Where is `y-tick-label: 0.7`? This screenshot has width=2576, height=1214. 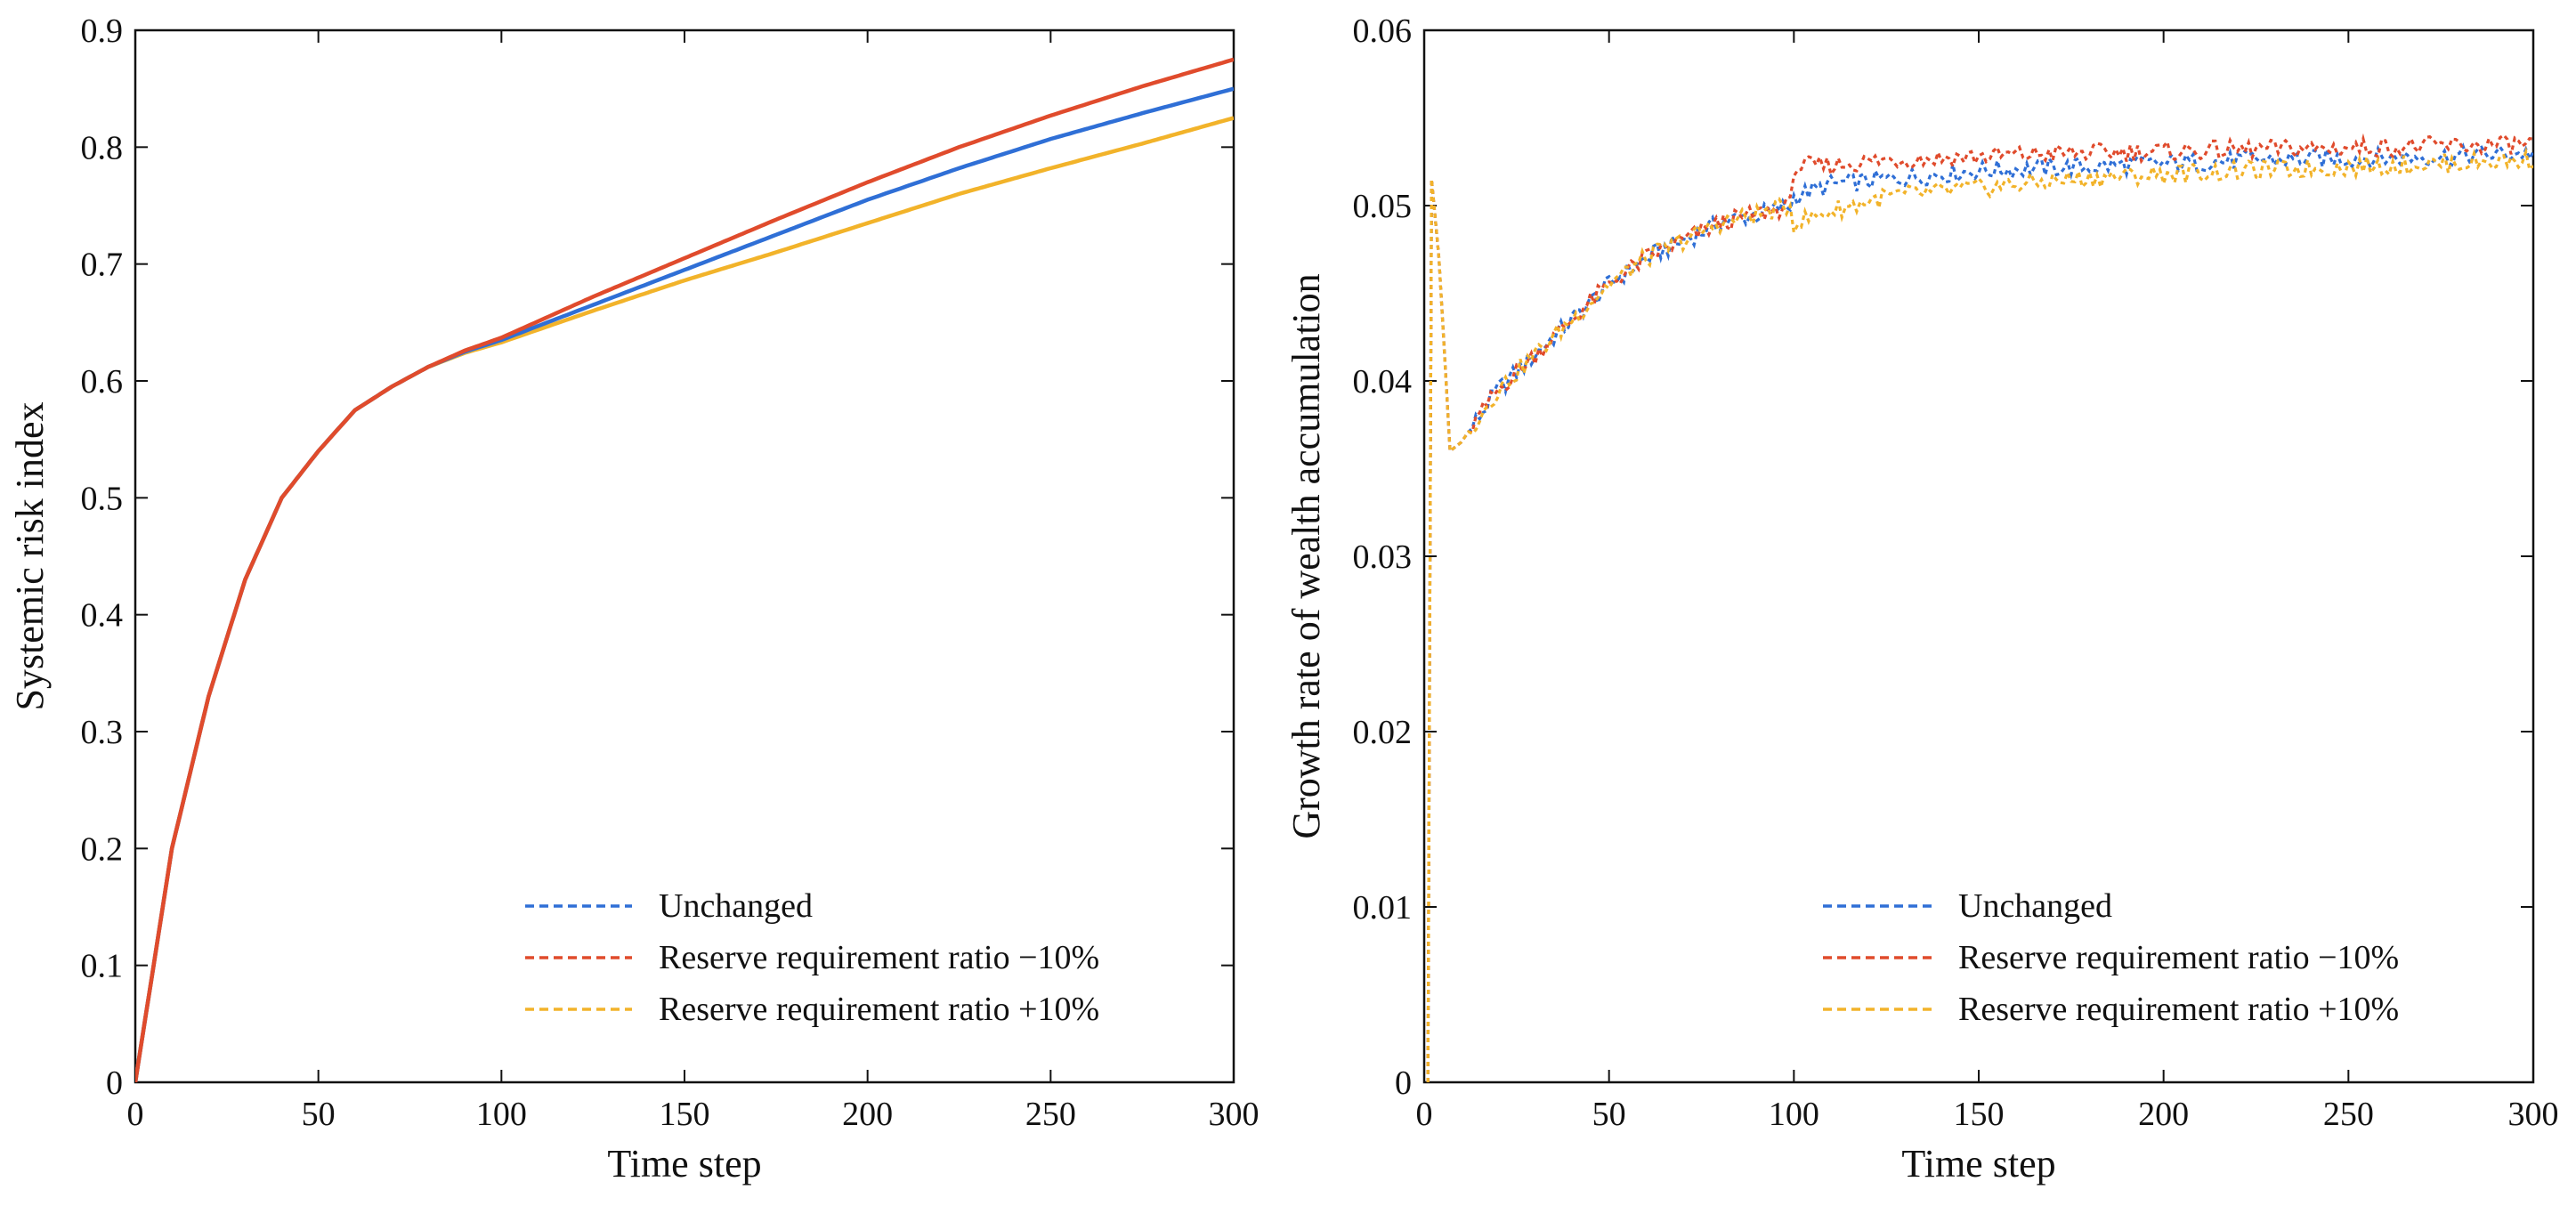
y-tick-label: 0.7 is located at coordinates (102, 265).